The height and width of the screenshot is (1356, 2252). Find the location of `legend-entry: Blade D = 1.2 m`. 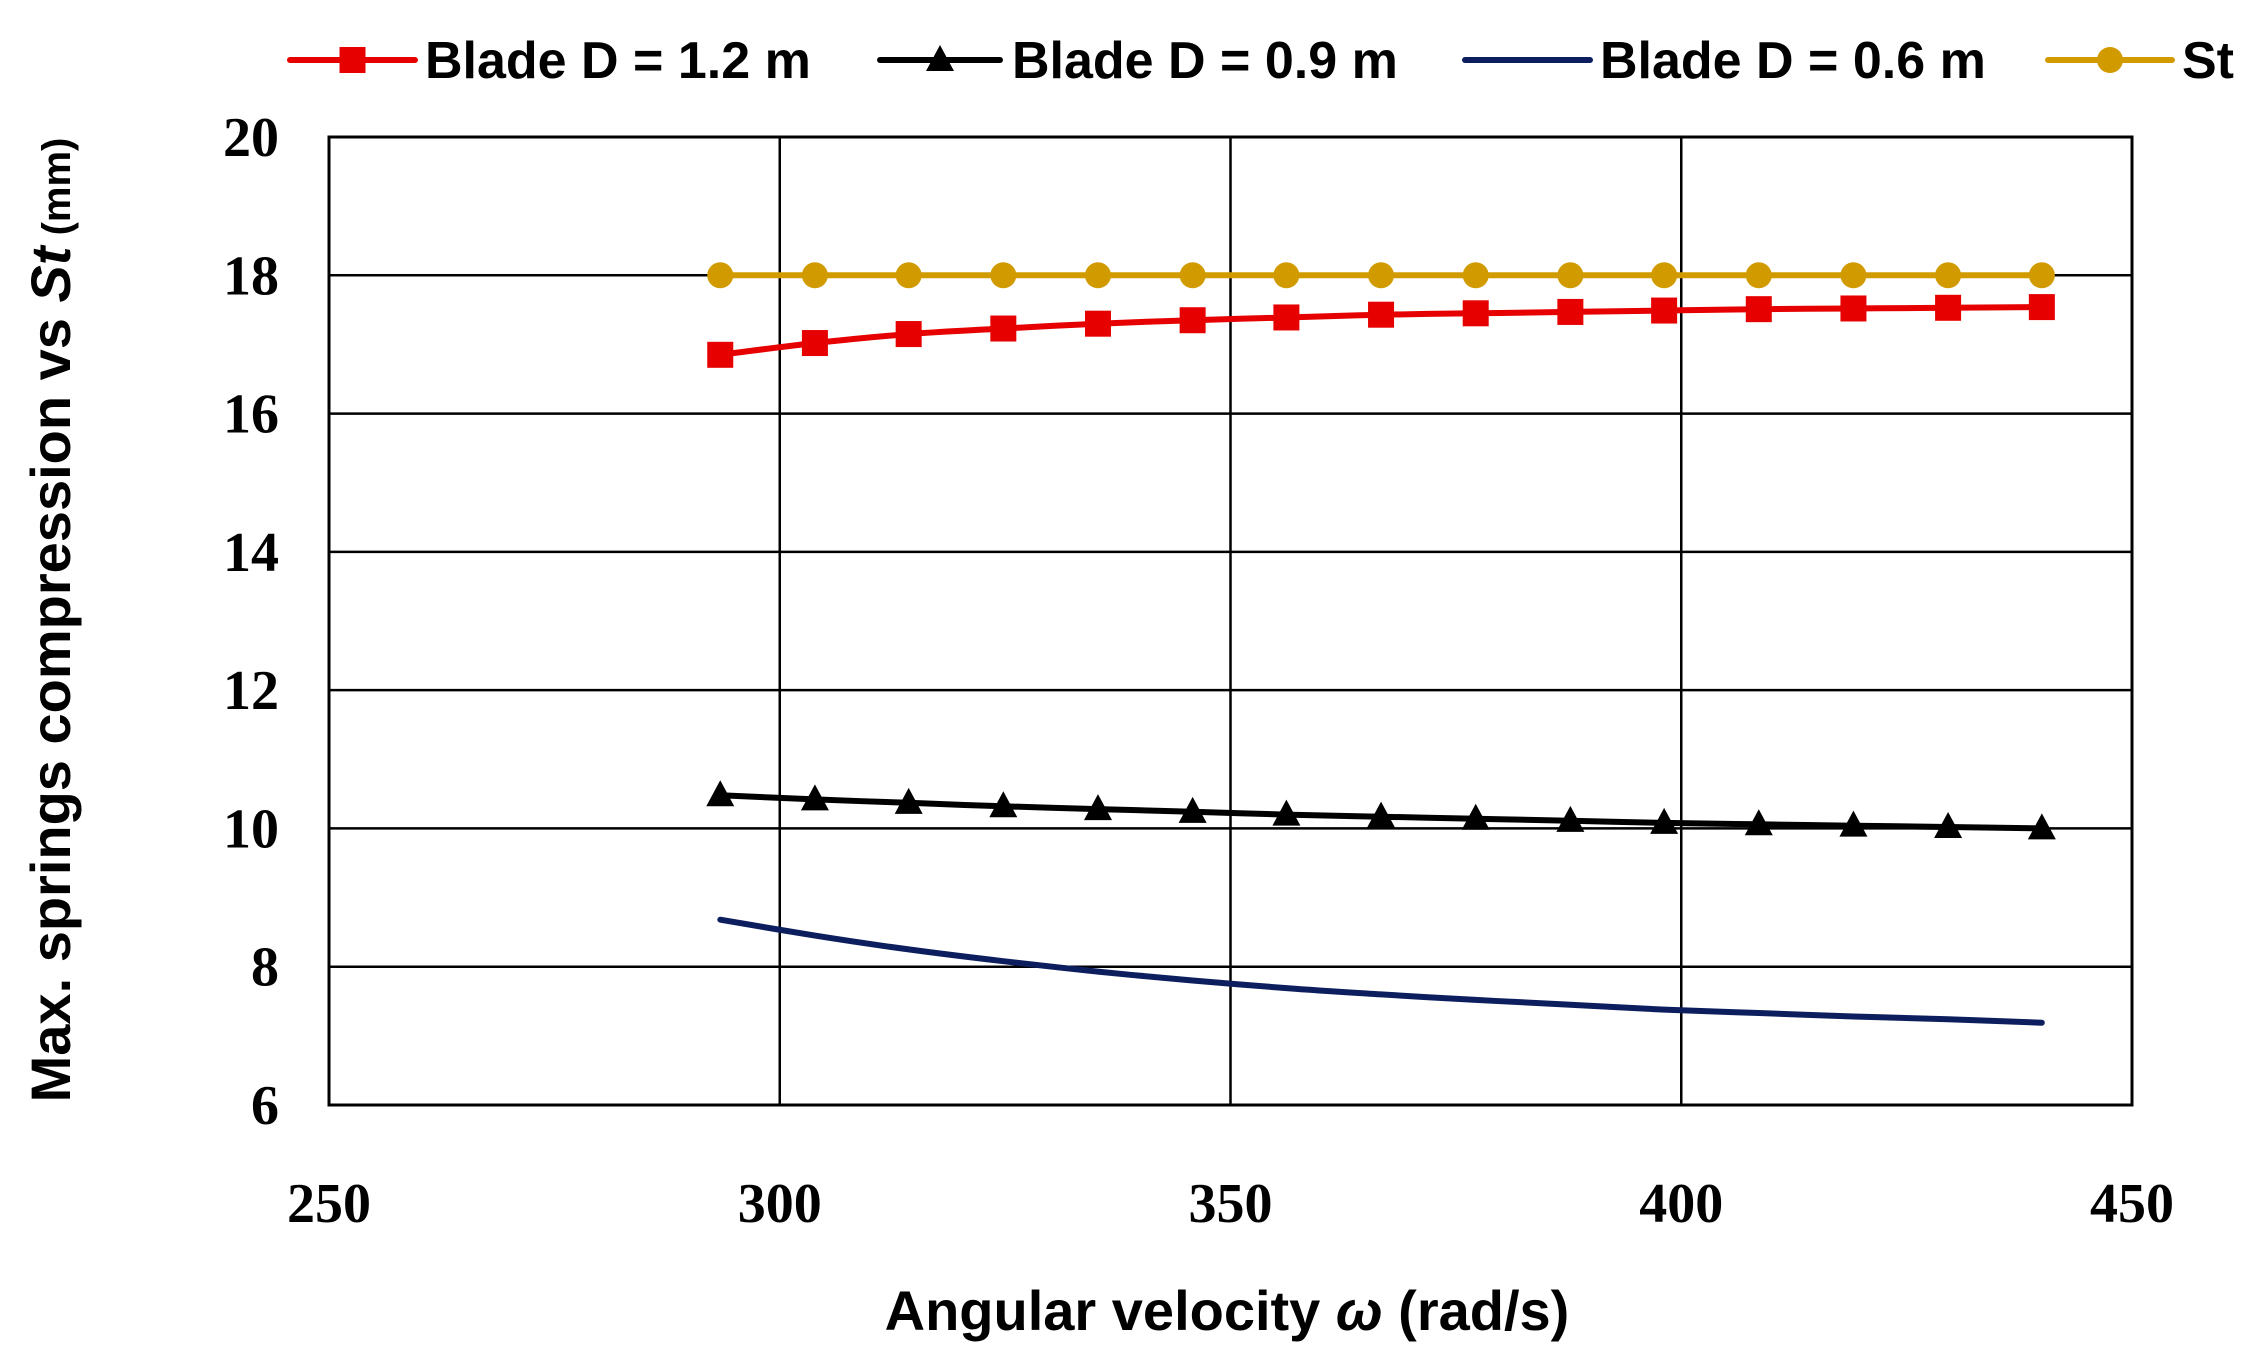

legend-entry: Blade D = 1.2 m is located at coordinates (549, 61).